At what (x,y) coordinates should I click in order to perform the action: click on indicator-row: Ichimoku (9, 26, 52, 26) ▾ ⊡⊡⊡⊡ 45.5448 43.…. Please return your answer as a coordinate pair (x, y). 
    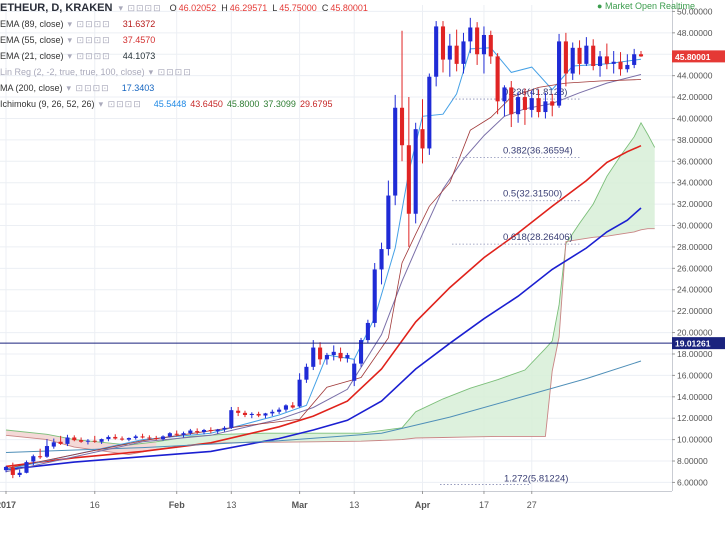
    Looking at the image, I should click on (186, 104).